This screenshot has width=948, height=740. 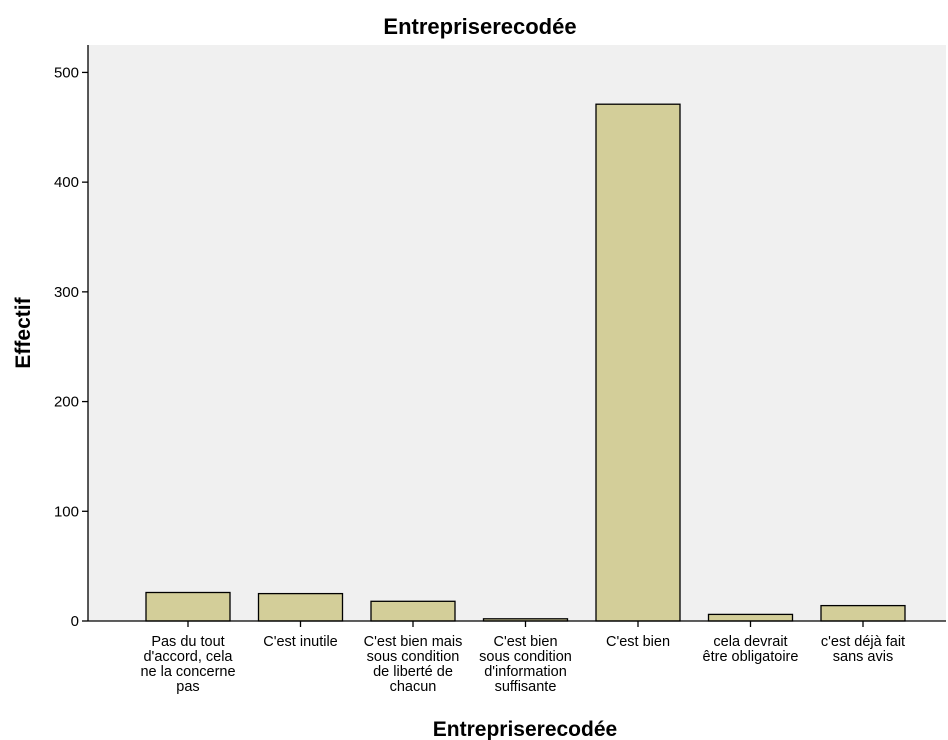 What do you see at coordinates (525, 729) in the screenshot?
I see `x-axis-title: Entrepriserecodée` at bounding box center [525, 729].